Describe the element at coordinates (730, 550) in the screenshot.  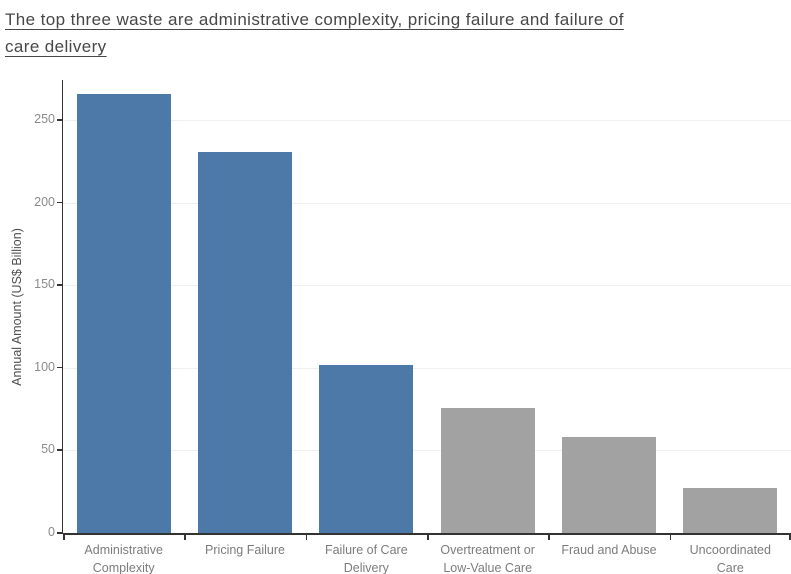
I see `x-axis-label-line: Uncoordinated` at that location.